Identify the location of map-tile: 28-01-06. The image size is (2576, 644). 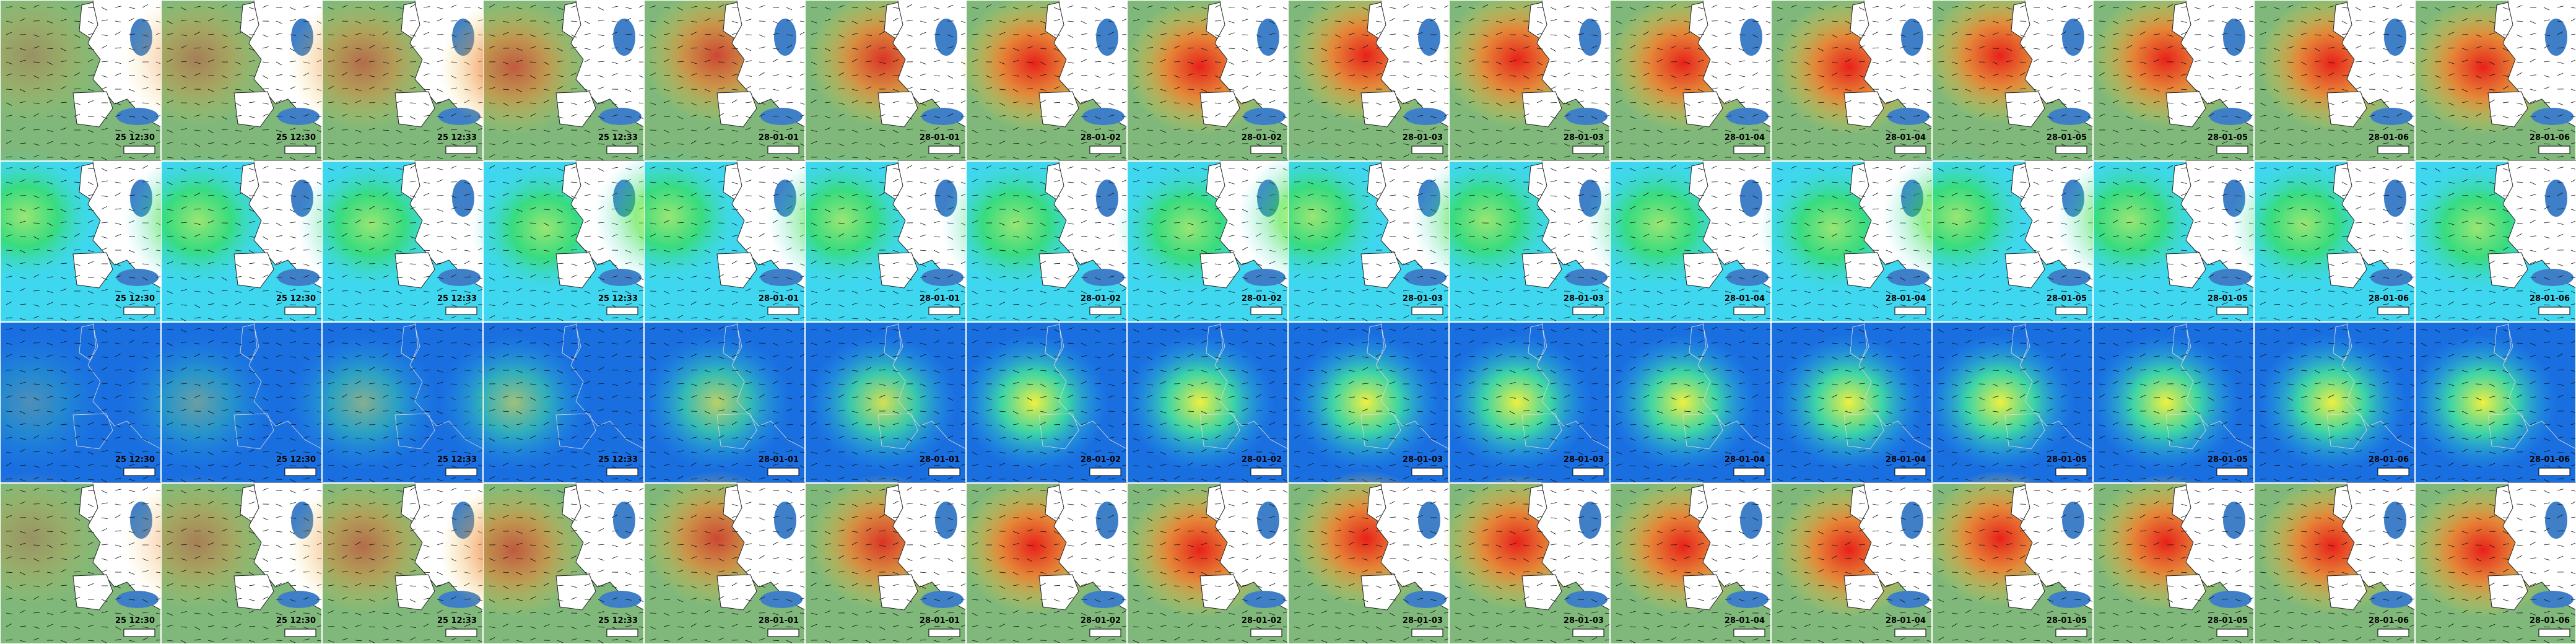
(2489, 241).